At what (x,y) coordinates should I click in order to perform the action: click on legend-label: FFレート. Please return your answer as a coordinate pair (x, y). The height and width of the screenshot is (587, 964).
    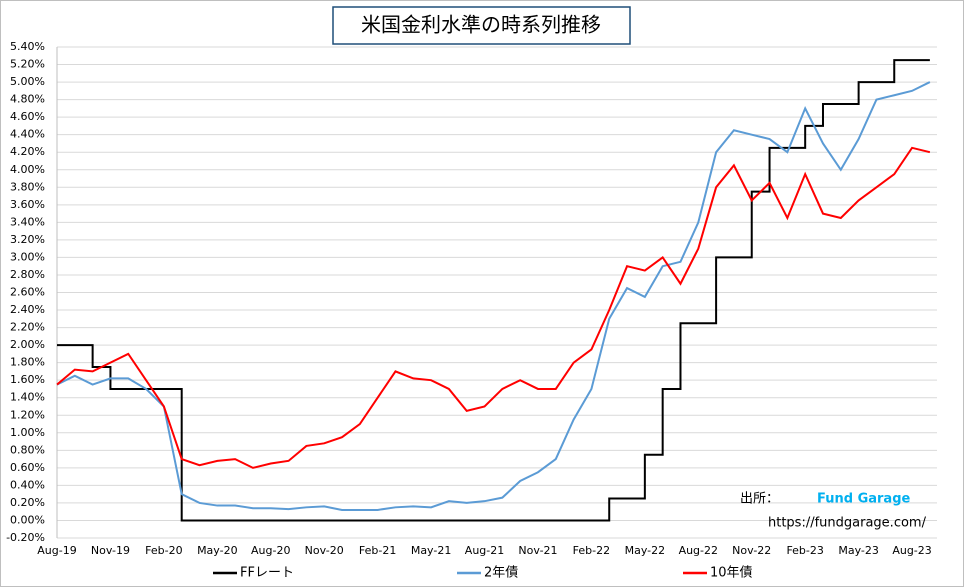
    Looking at the image, I should click on (267, 573).